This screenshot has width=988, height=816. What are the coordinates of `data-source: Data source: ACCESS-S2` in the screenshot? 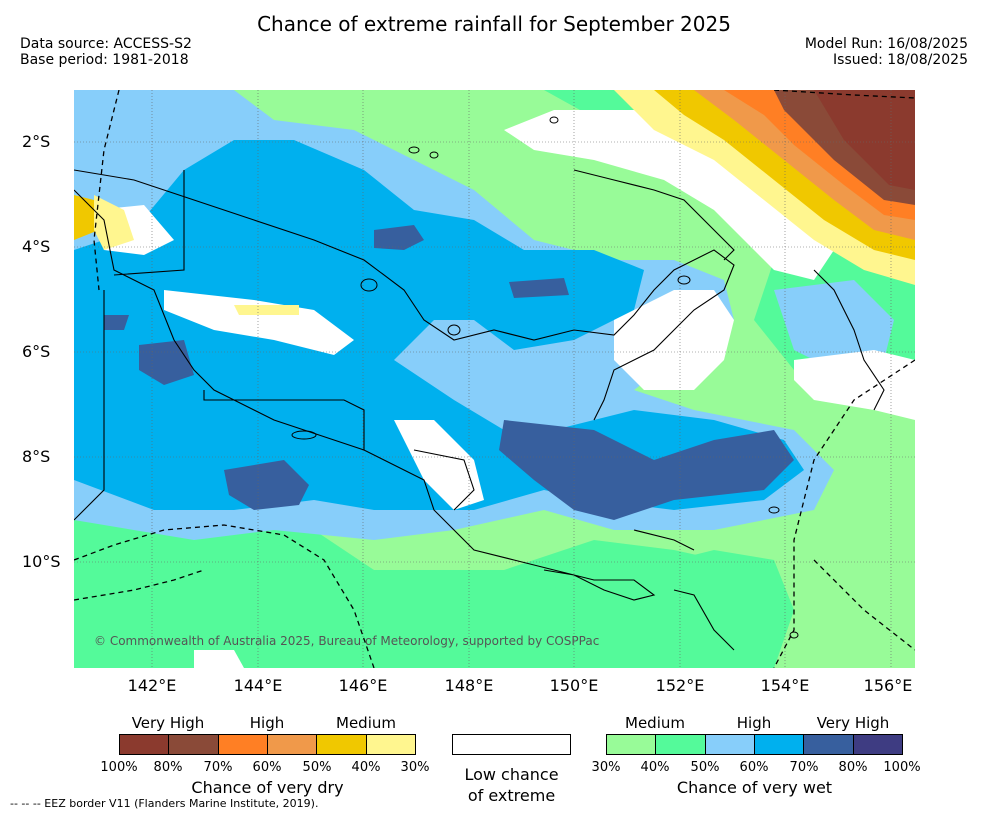 It's located at (106, 44).